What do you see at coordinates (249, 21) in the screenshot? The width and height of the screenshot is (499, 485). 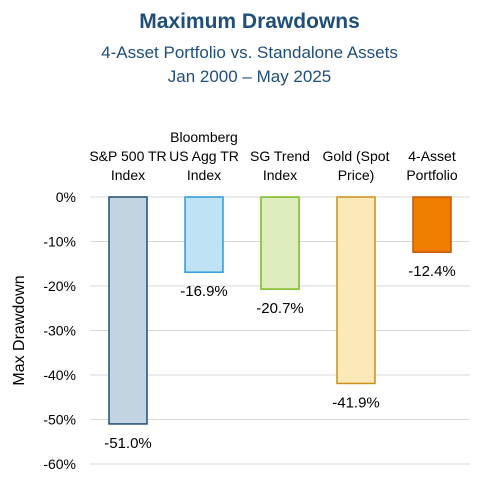 I see `chart-title: Maximum Drawdowns` at bounding box center [249, 21].